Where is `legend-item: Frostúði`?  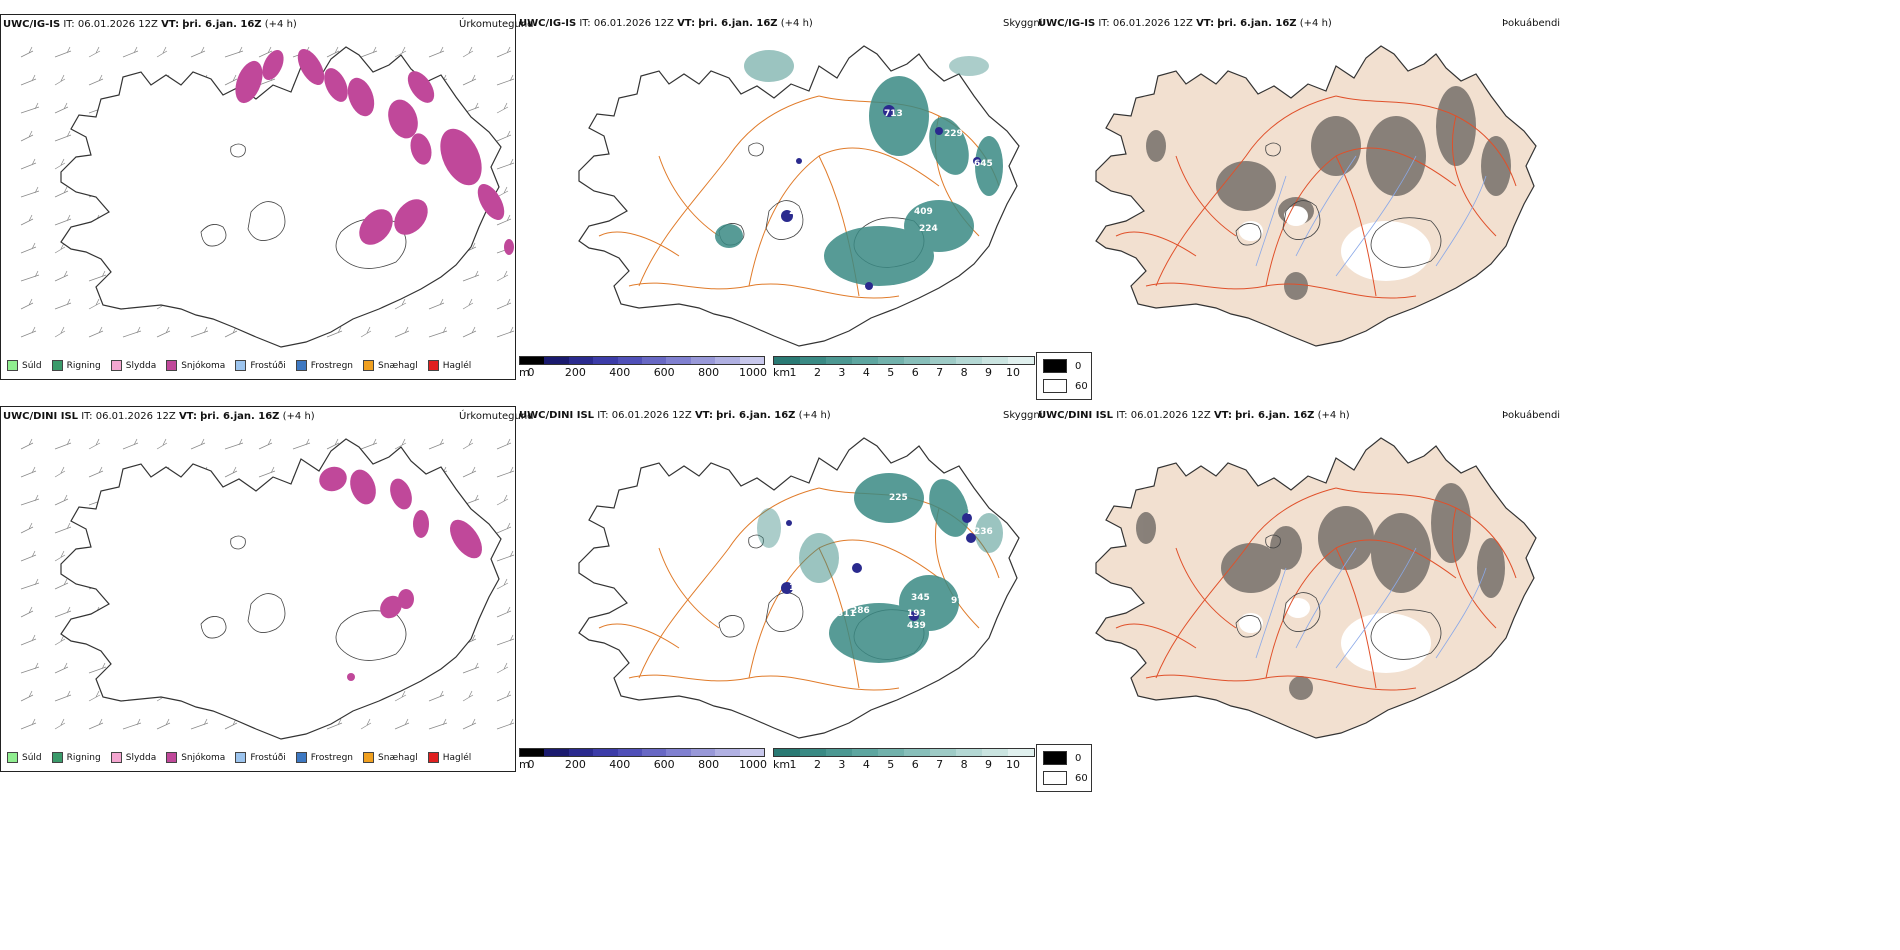 legend-item: Frostúði is located at coordinates (260, 757).